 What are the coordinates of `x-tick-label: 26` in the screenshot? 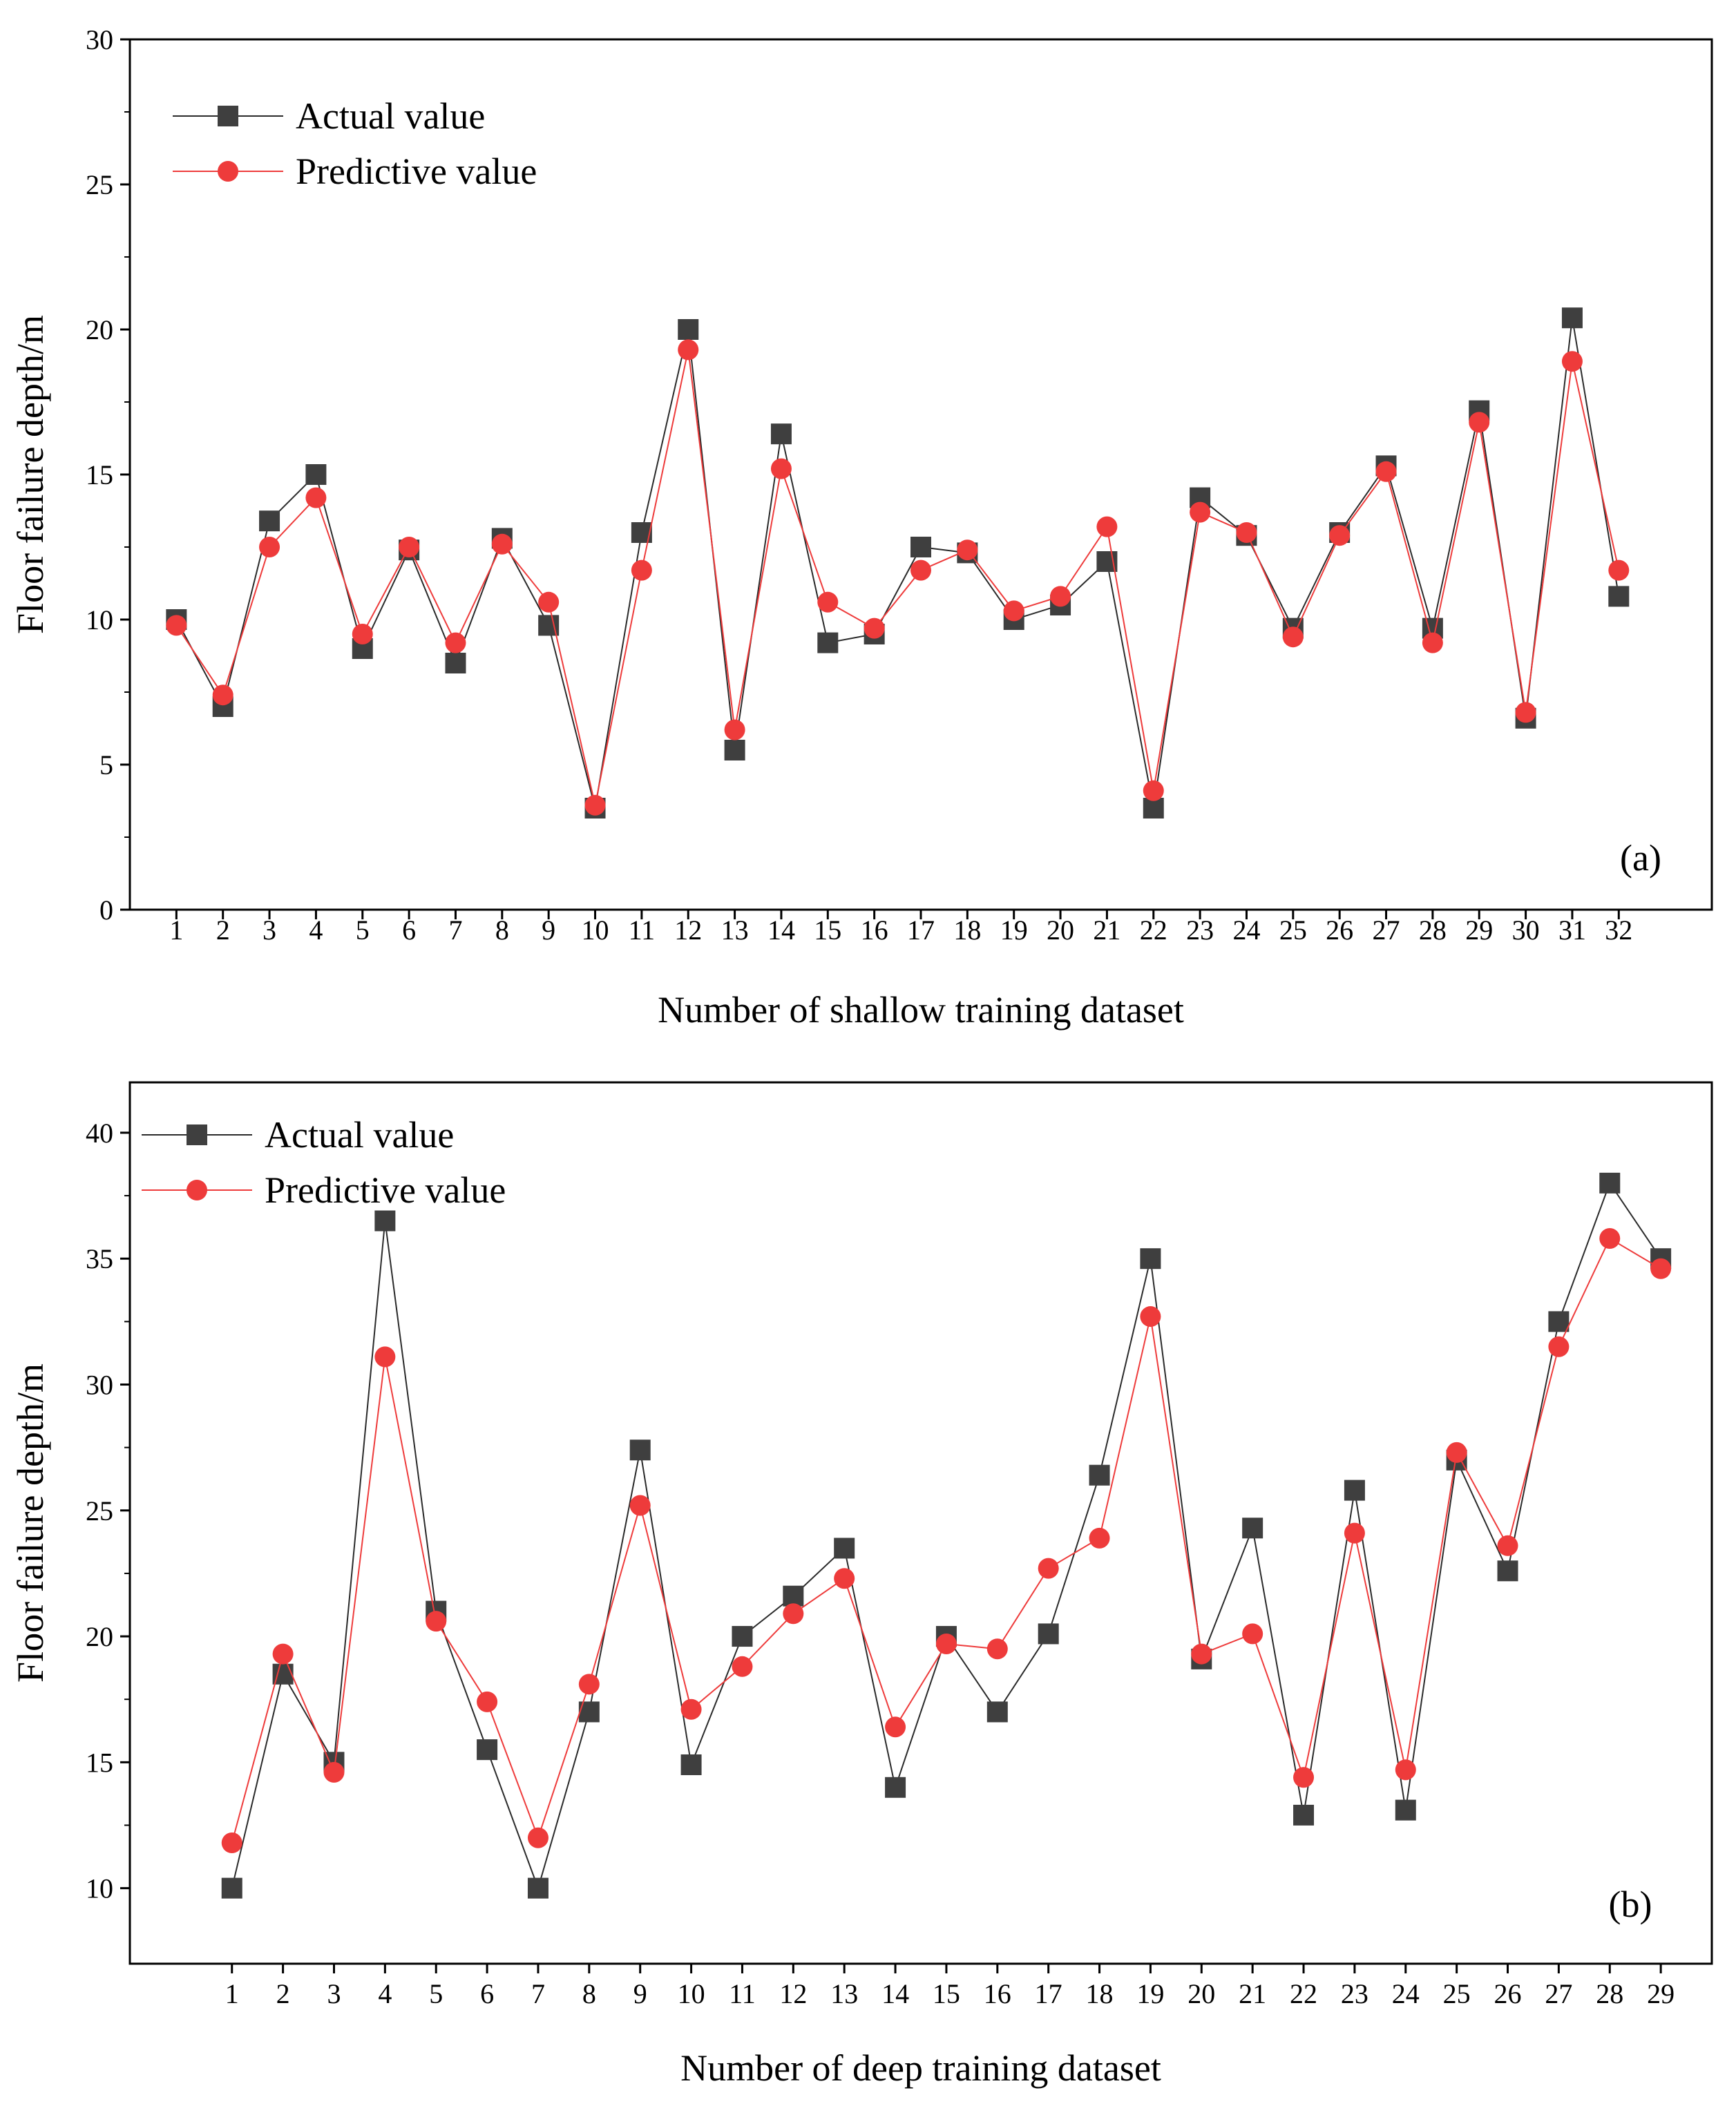 It's located at (1339, 930).